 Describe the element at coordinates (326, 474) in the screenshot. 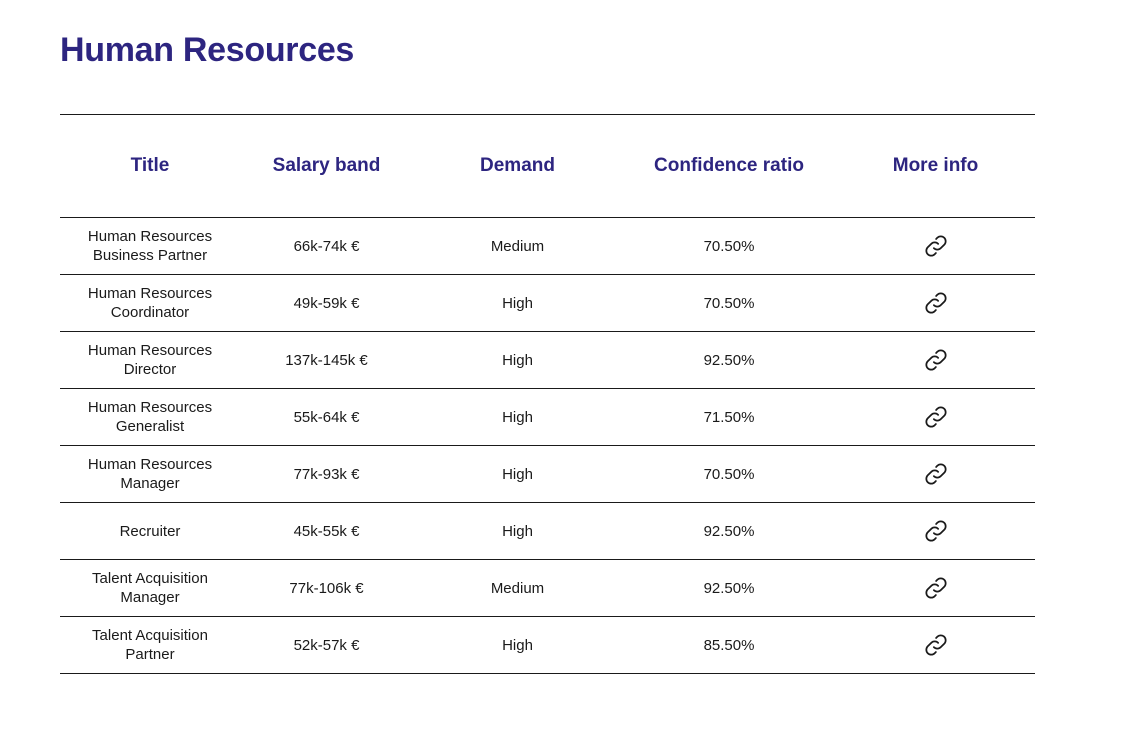

I see `cell-salary-band: 77k-93k €` at that location.